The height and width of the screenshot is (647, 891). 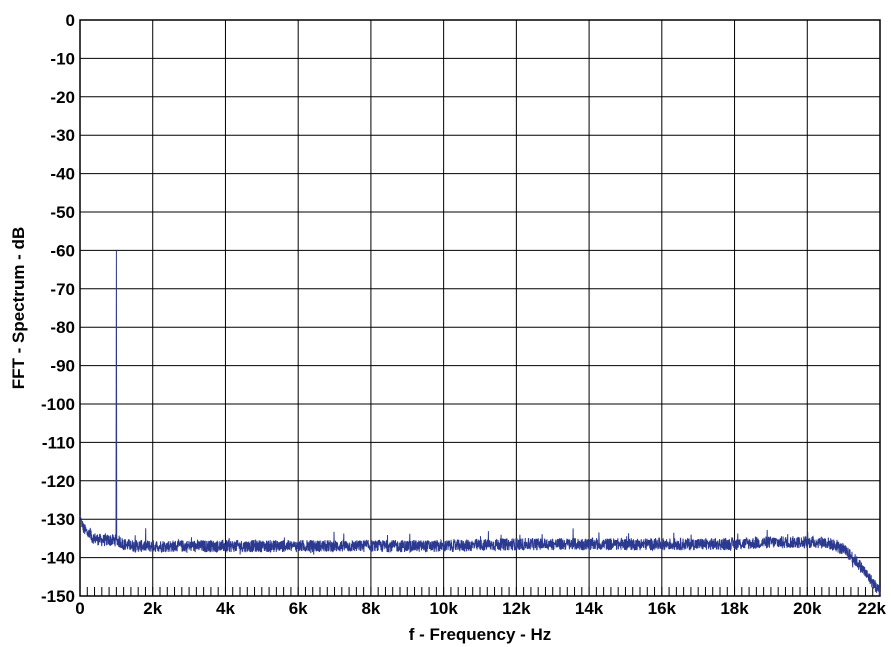 I want to click on x-tick-label: 20k, so click(x=807, y=608).